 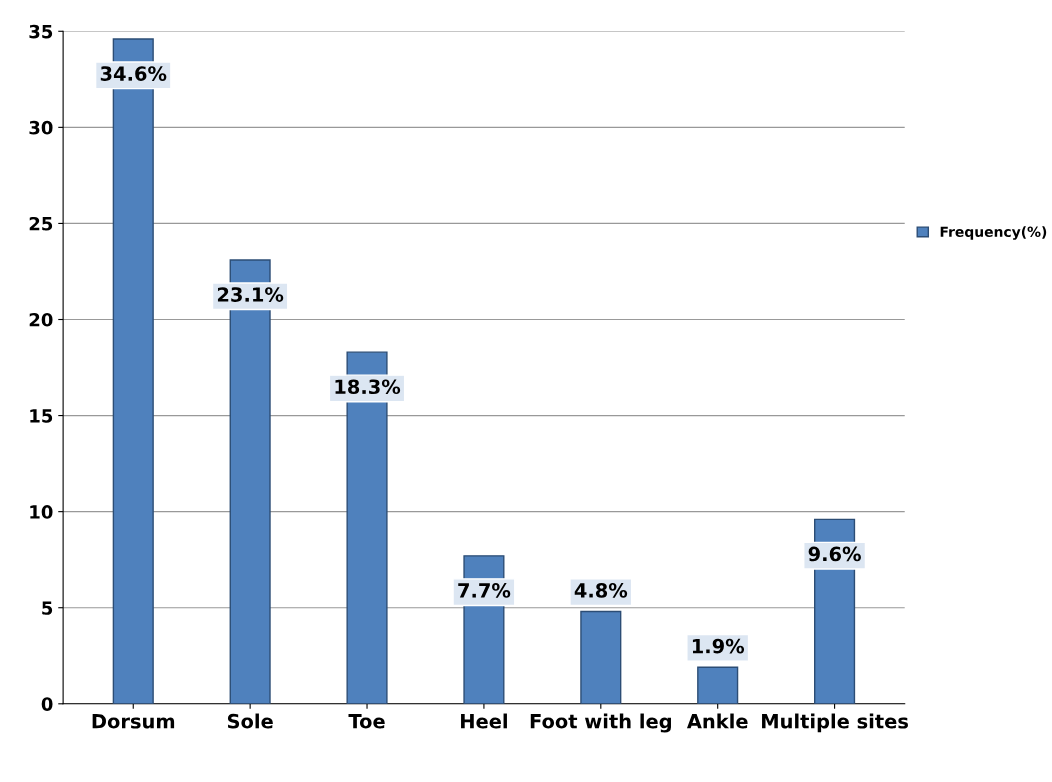 I want to click on y-tick-label: 10, so click(x=41, y=512).